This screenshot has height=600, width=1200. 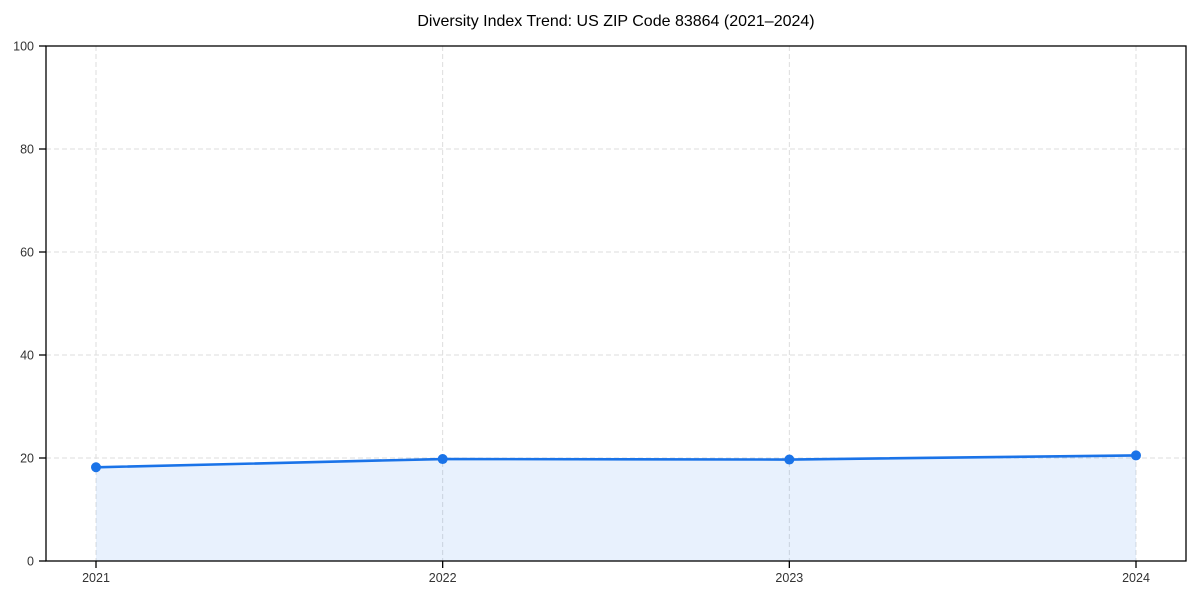 I want to click on data-point-2021, so click(x=96, y=467).